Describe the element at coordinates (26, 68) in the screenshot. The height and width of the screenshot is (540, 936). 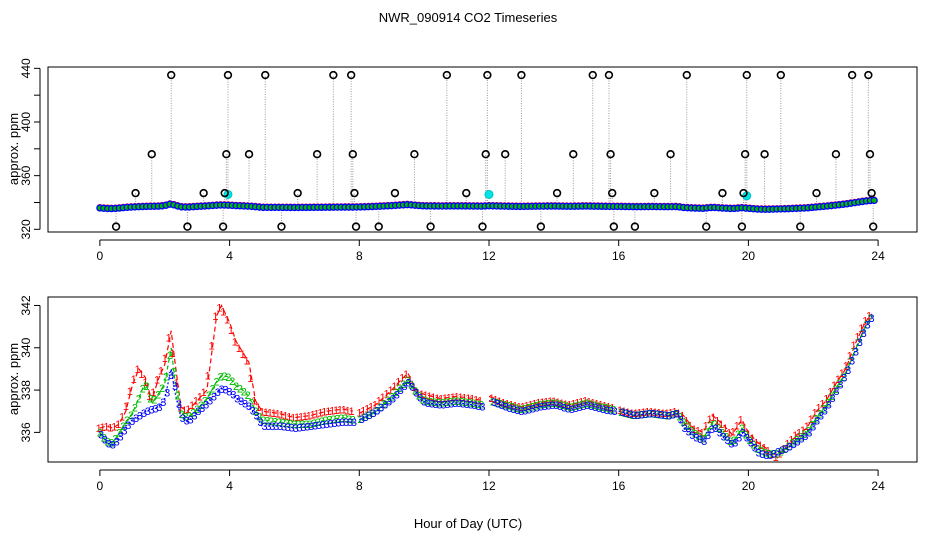
I see `top-y-tick-label: 440` at that location.